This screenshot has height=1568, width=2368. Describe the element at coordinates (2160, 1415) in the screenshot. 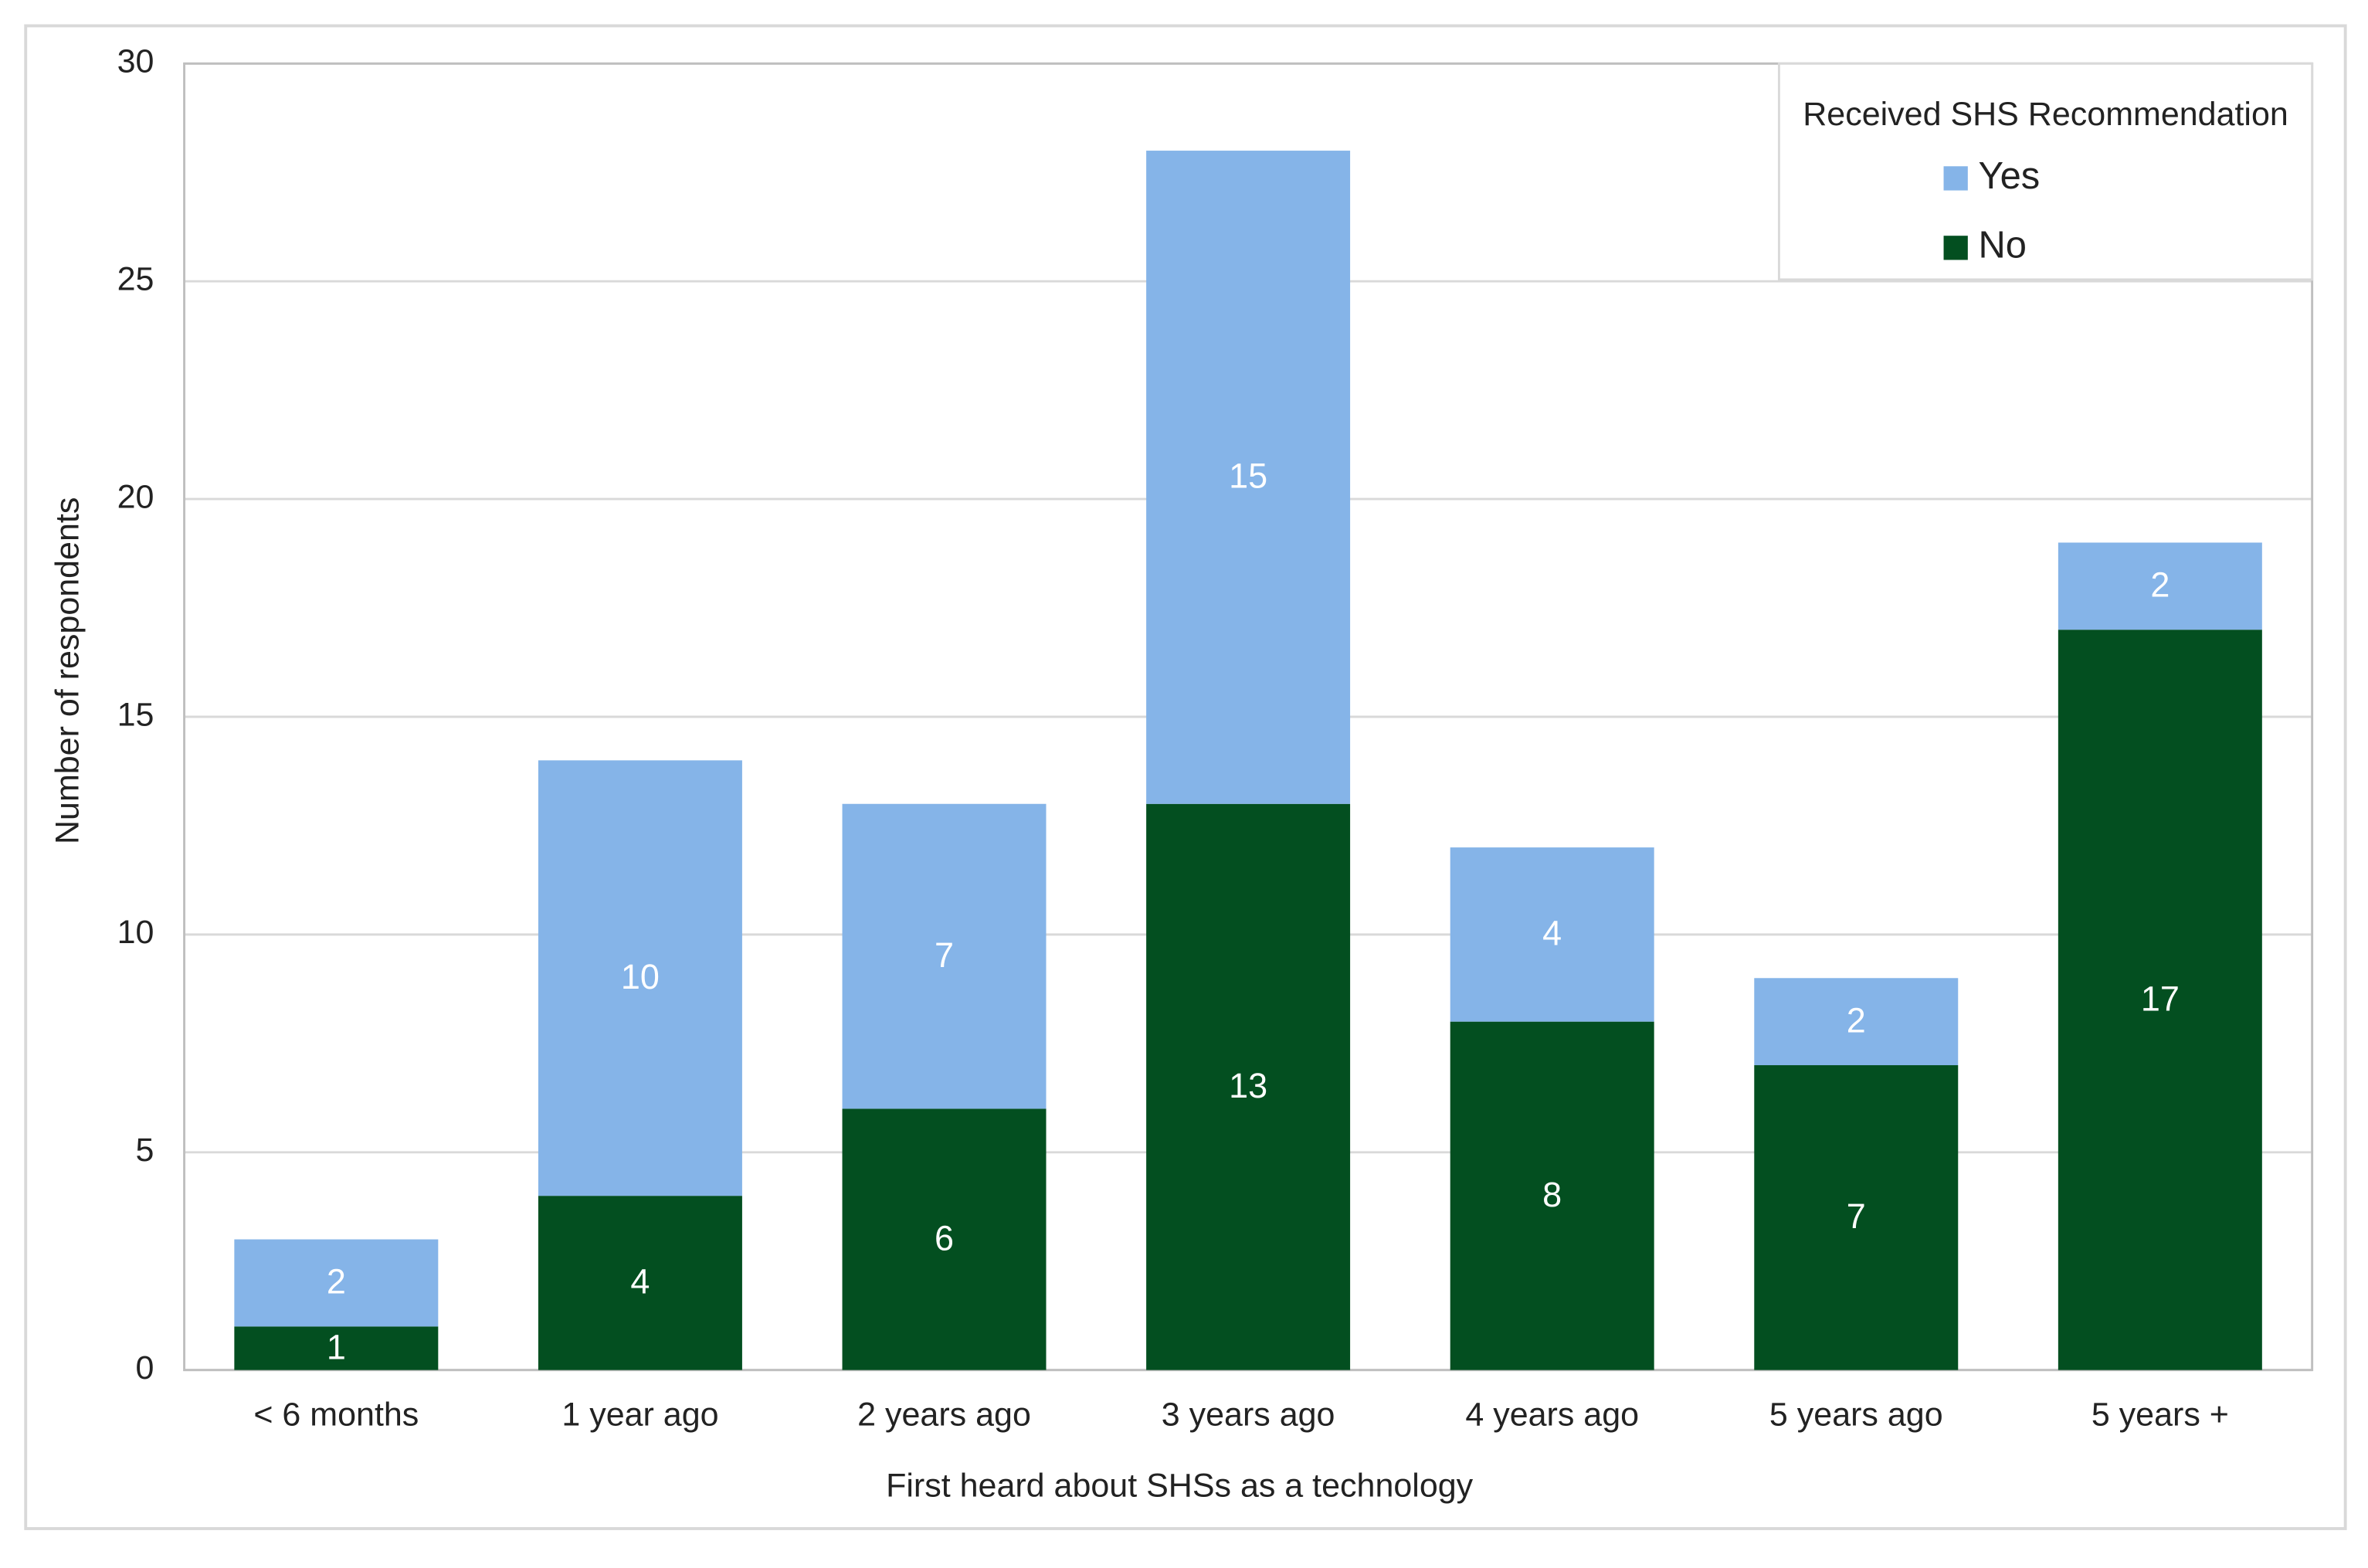

I see `x-tick-label: 5 years +` at that location.